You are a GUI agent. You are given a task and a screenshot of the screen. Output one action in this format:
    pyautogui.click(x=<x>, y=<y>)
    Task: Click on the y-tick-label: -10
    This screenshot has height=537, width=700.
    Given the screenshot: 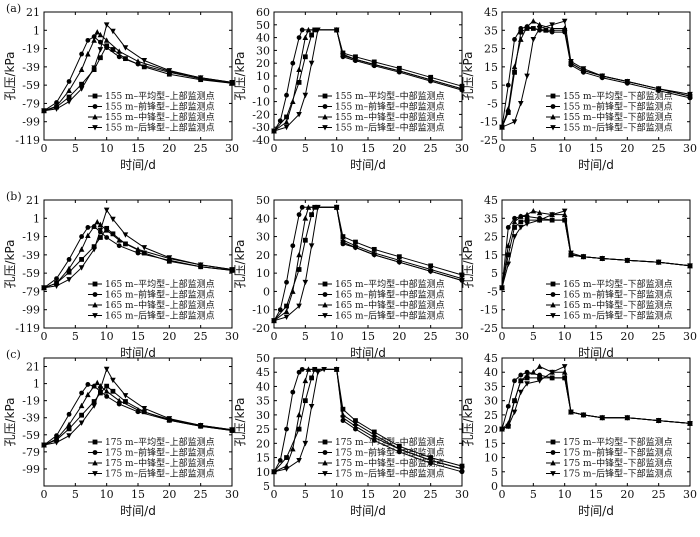 What is the action you would take?
    pyautogui.click(x=261, y=102)
    